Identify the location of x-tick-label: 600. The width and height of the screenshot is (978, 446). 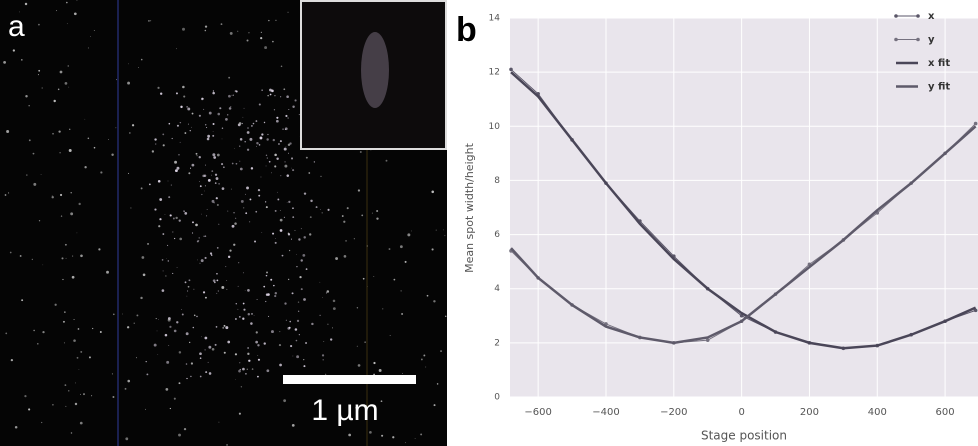
(945, 412).